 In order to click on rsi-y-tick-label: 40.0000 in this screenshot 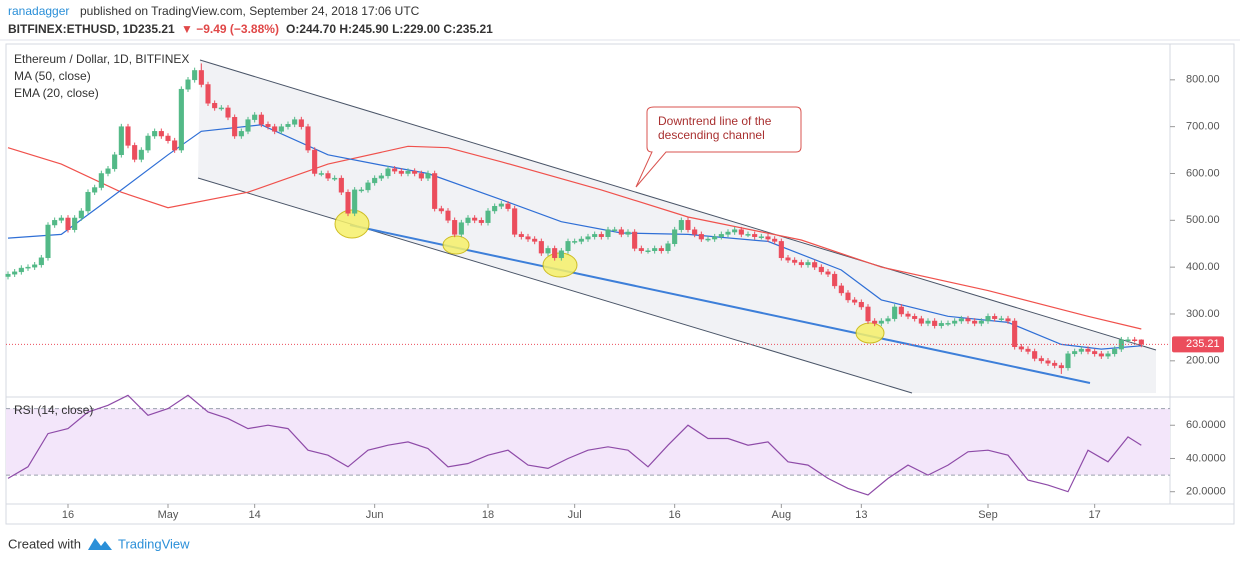, I will do `click(1206, 458)`.